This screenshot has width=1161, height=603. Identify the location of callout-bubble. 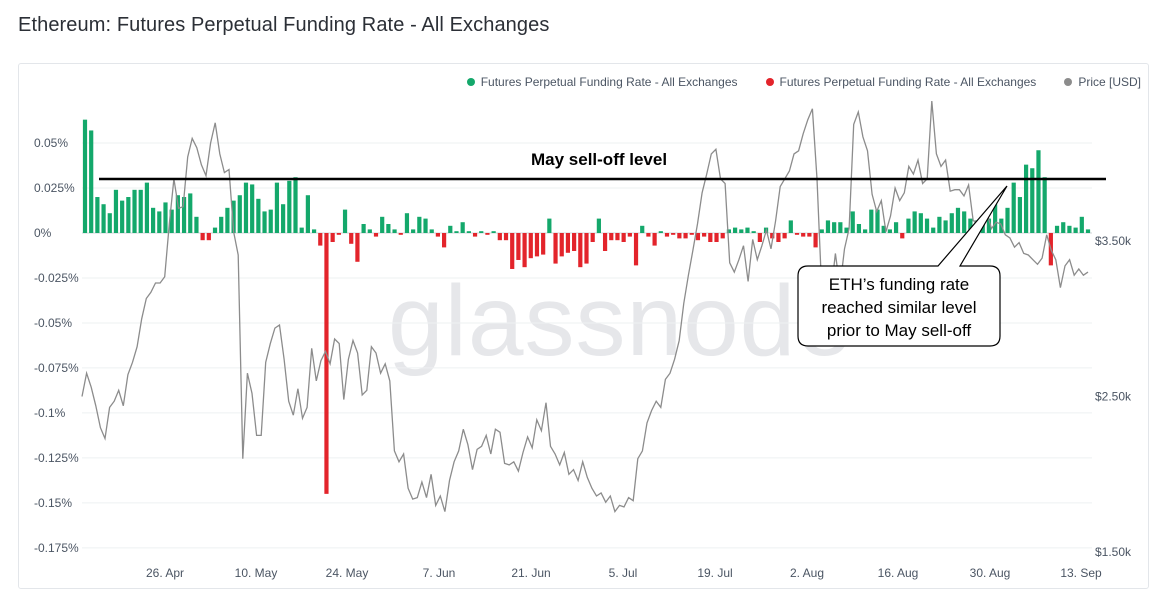
(902, 266).